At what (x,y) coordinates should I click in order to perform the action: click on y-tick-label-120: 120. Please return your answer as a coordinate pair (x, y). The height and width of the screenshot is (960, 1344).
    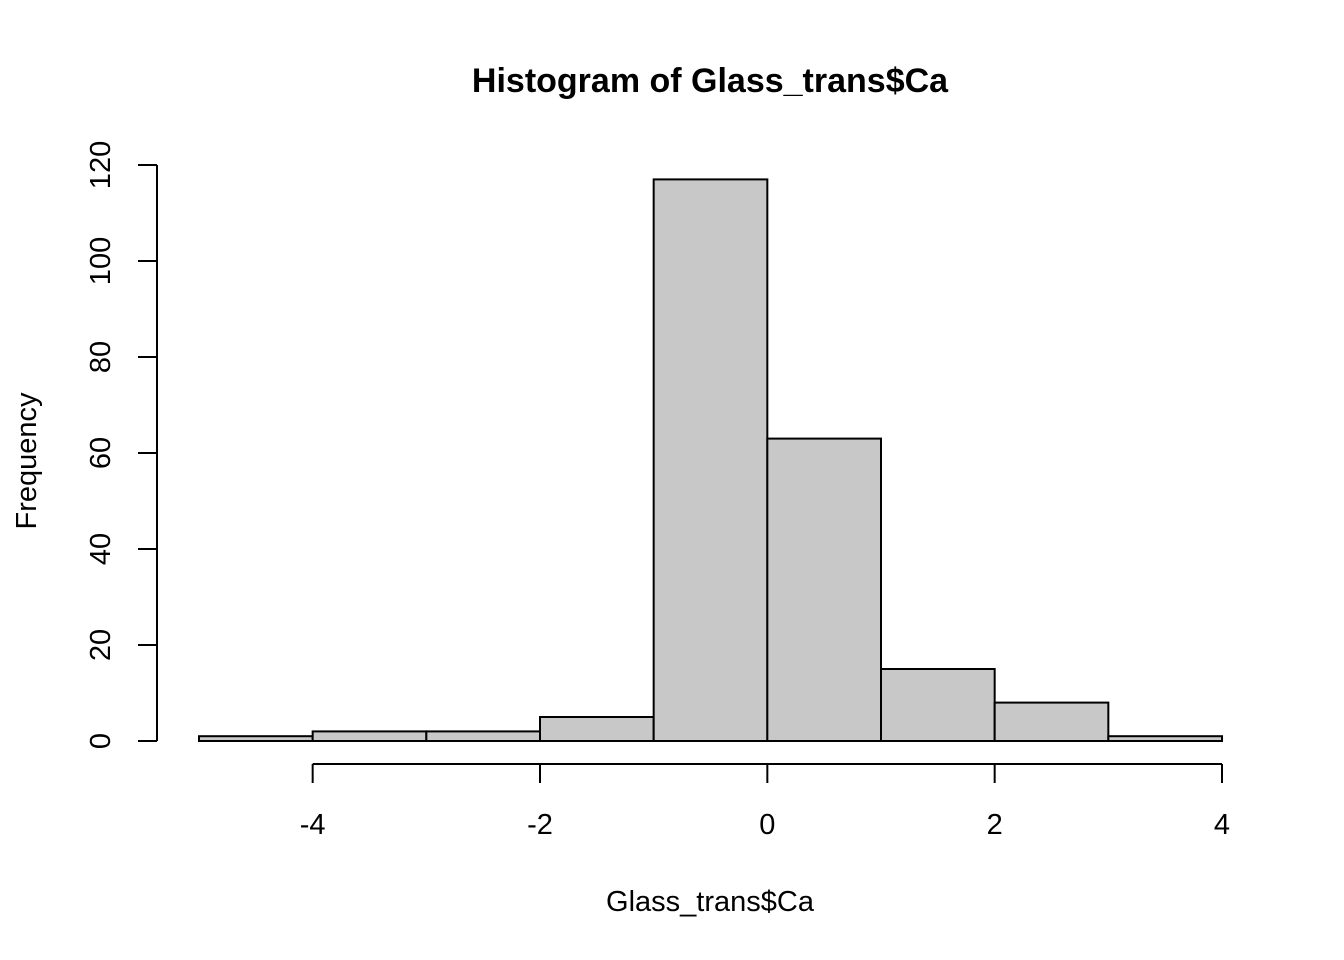
    Looking at the image, I should click on (101, 165).